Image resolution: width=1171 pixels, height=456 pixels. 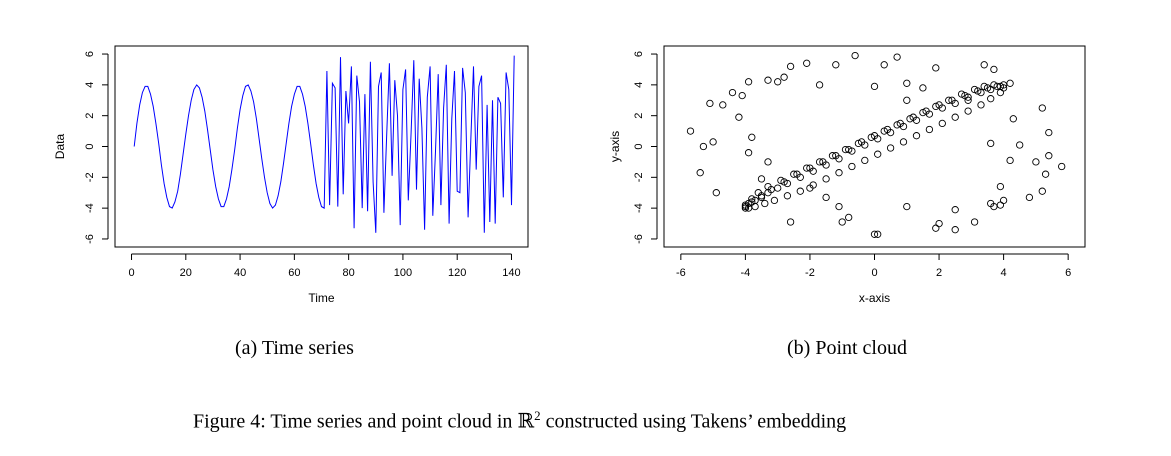 I want to click on x-tick-label: 40, so click(x=240, y=273).